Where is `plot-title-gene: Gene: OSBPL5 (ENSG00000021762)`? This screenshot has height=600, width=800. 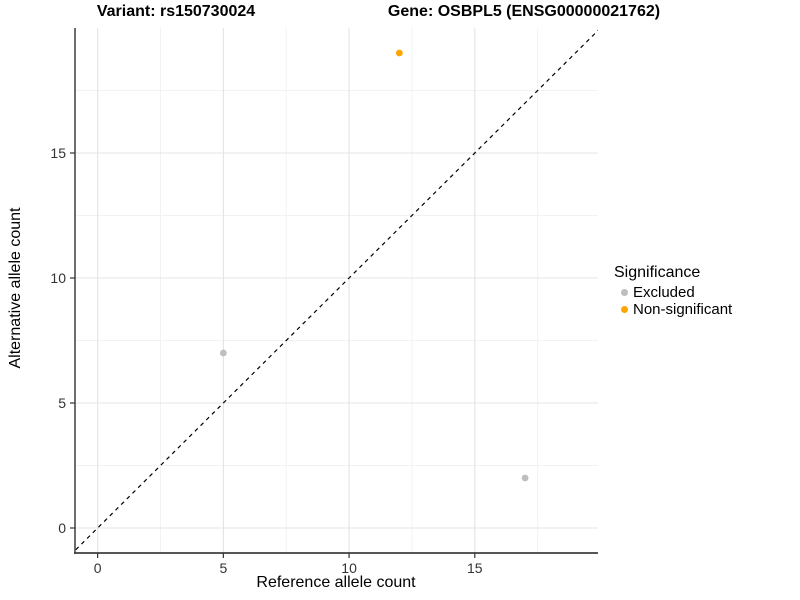 plot-title-gene: Gene: OSBPL5 (ENSG00000021762) is located at coordinates (524, 11).